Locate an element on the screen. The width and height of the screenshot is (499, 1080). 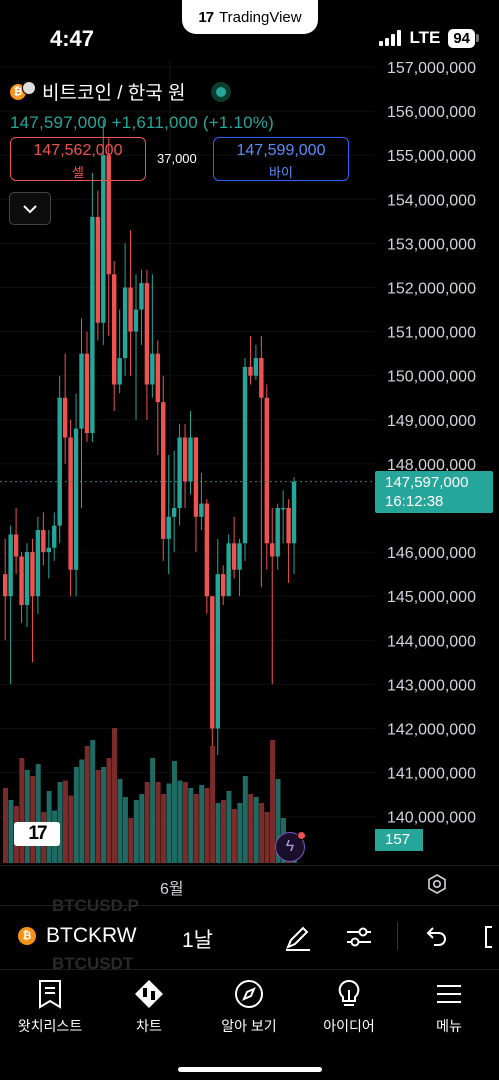
app-badge-label: TradingView is located at coordinates (260, 17).